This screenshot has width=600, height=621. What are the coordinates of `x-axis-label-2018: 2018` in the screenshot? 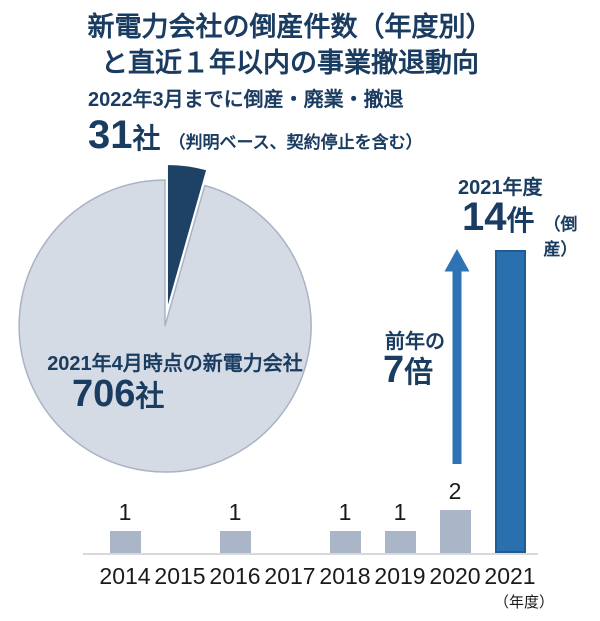 It's located at (345, 576).